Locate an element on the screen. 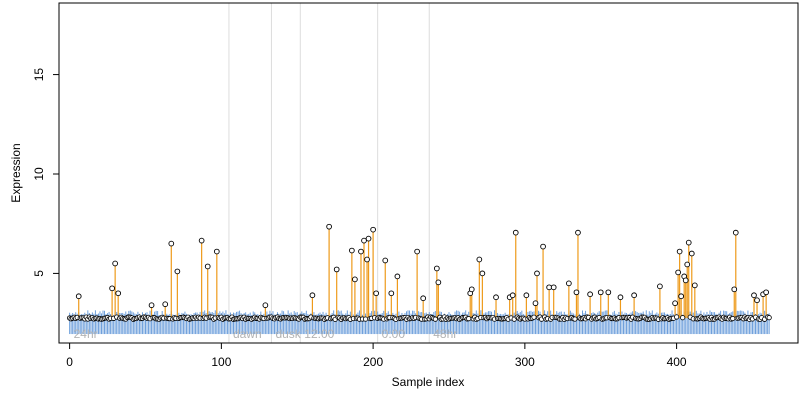  segment-labels: 24hr dawn dusk 12:00 0:00 48hr is located at coordinates (266, 334).